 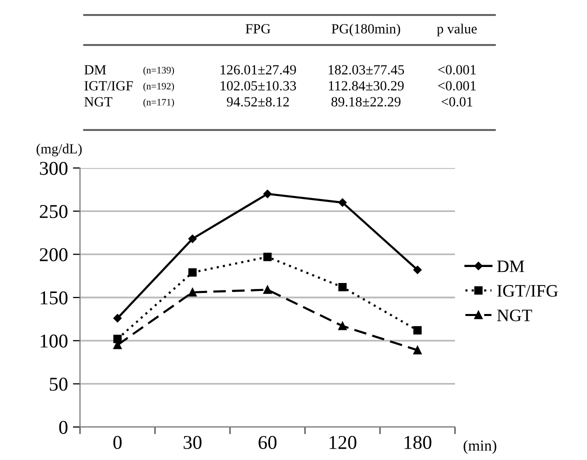 I want to click on y-tick-label: 200, so click(x=54, y=255).